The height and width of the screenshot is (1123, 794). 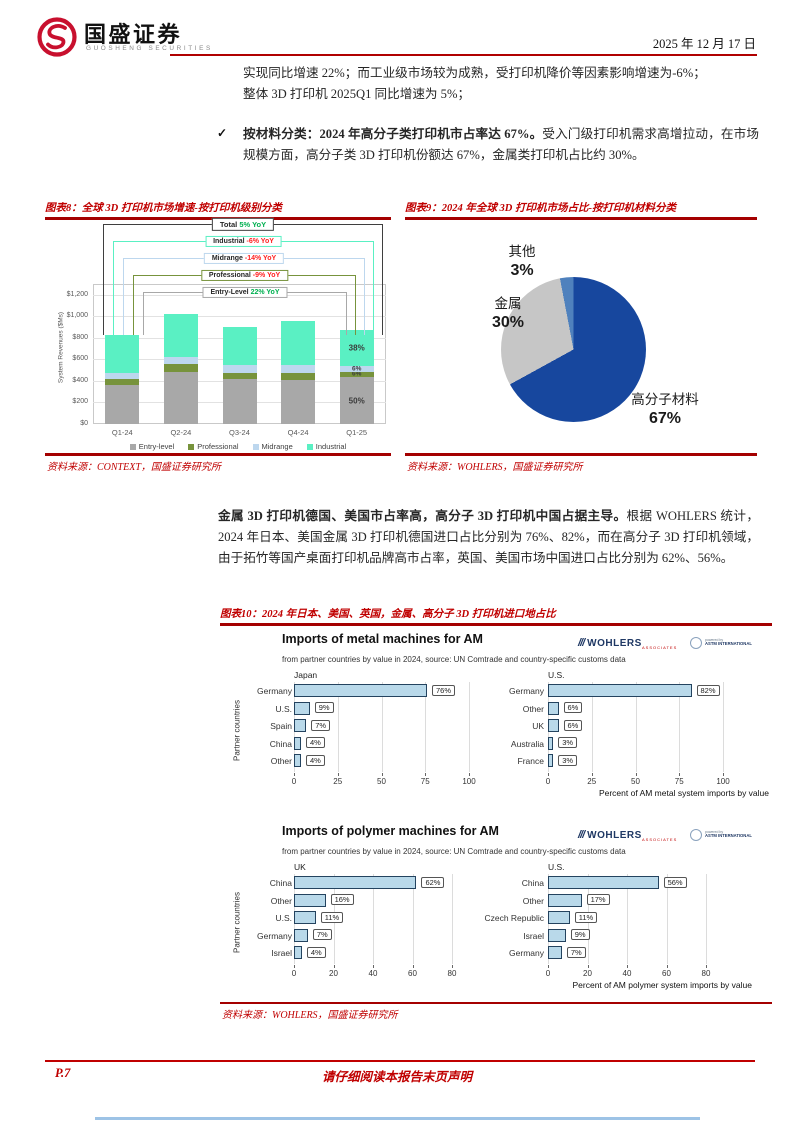 I want to click on value-box: 17%, so click(x=598, y=899).